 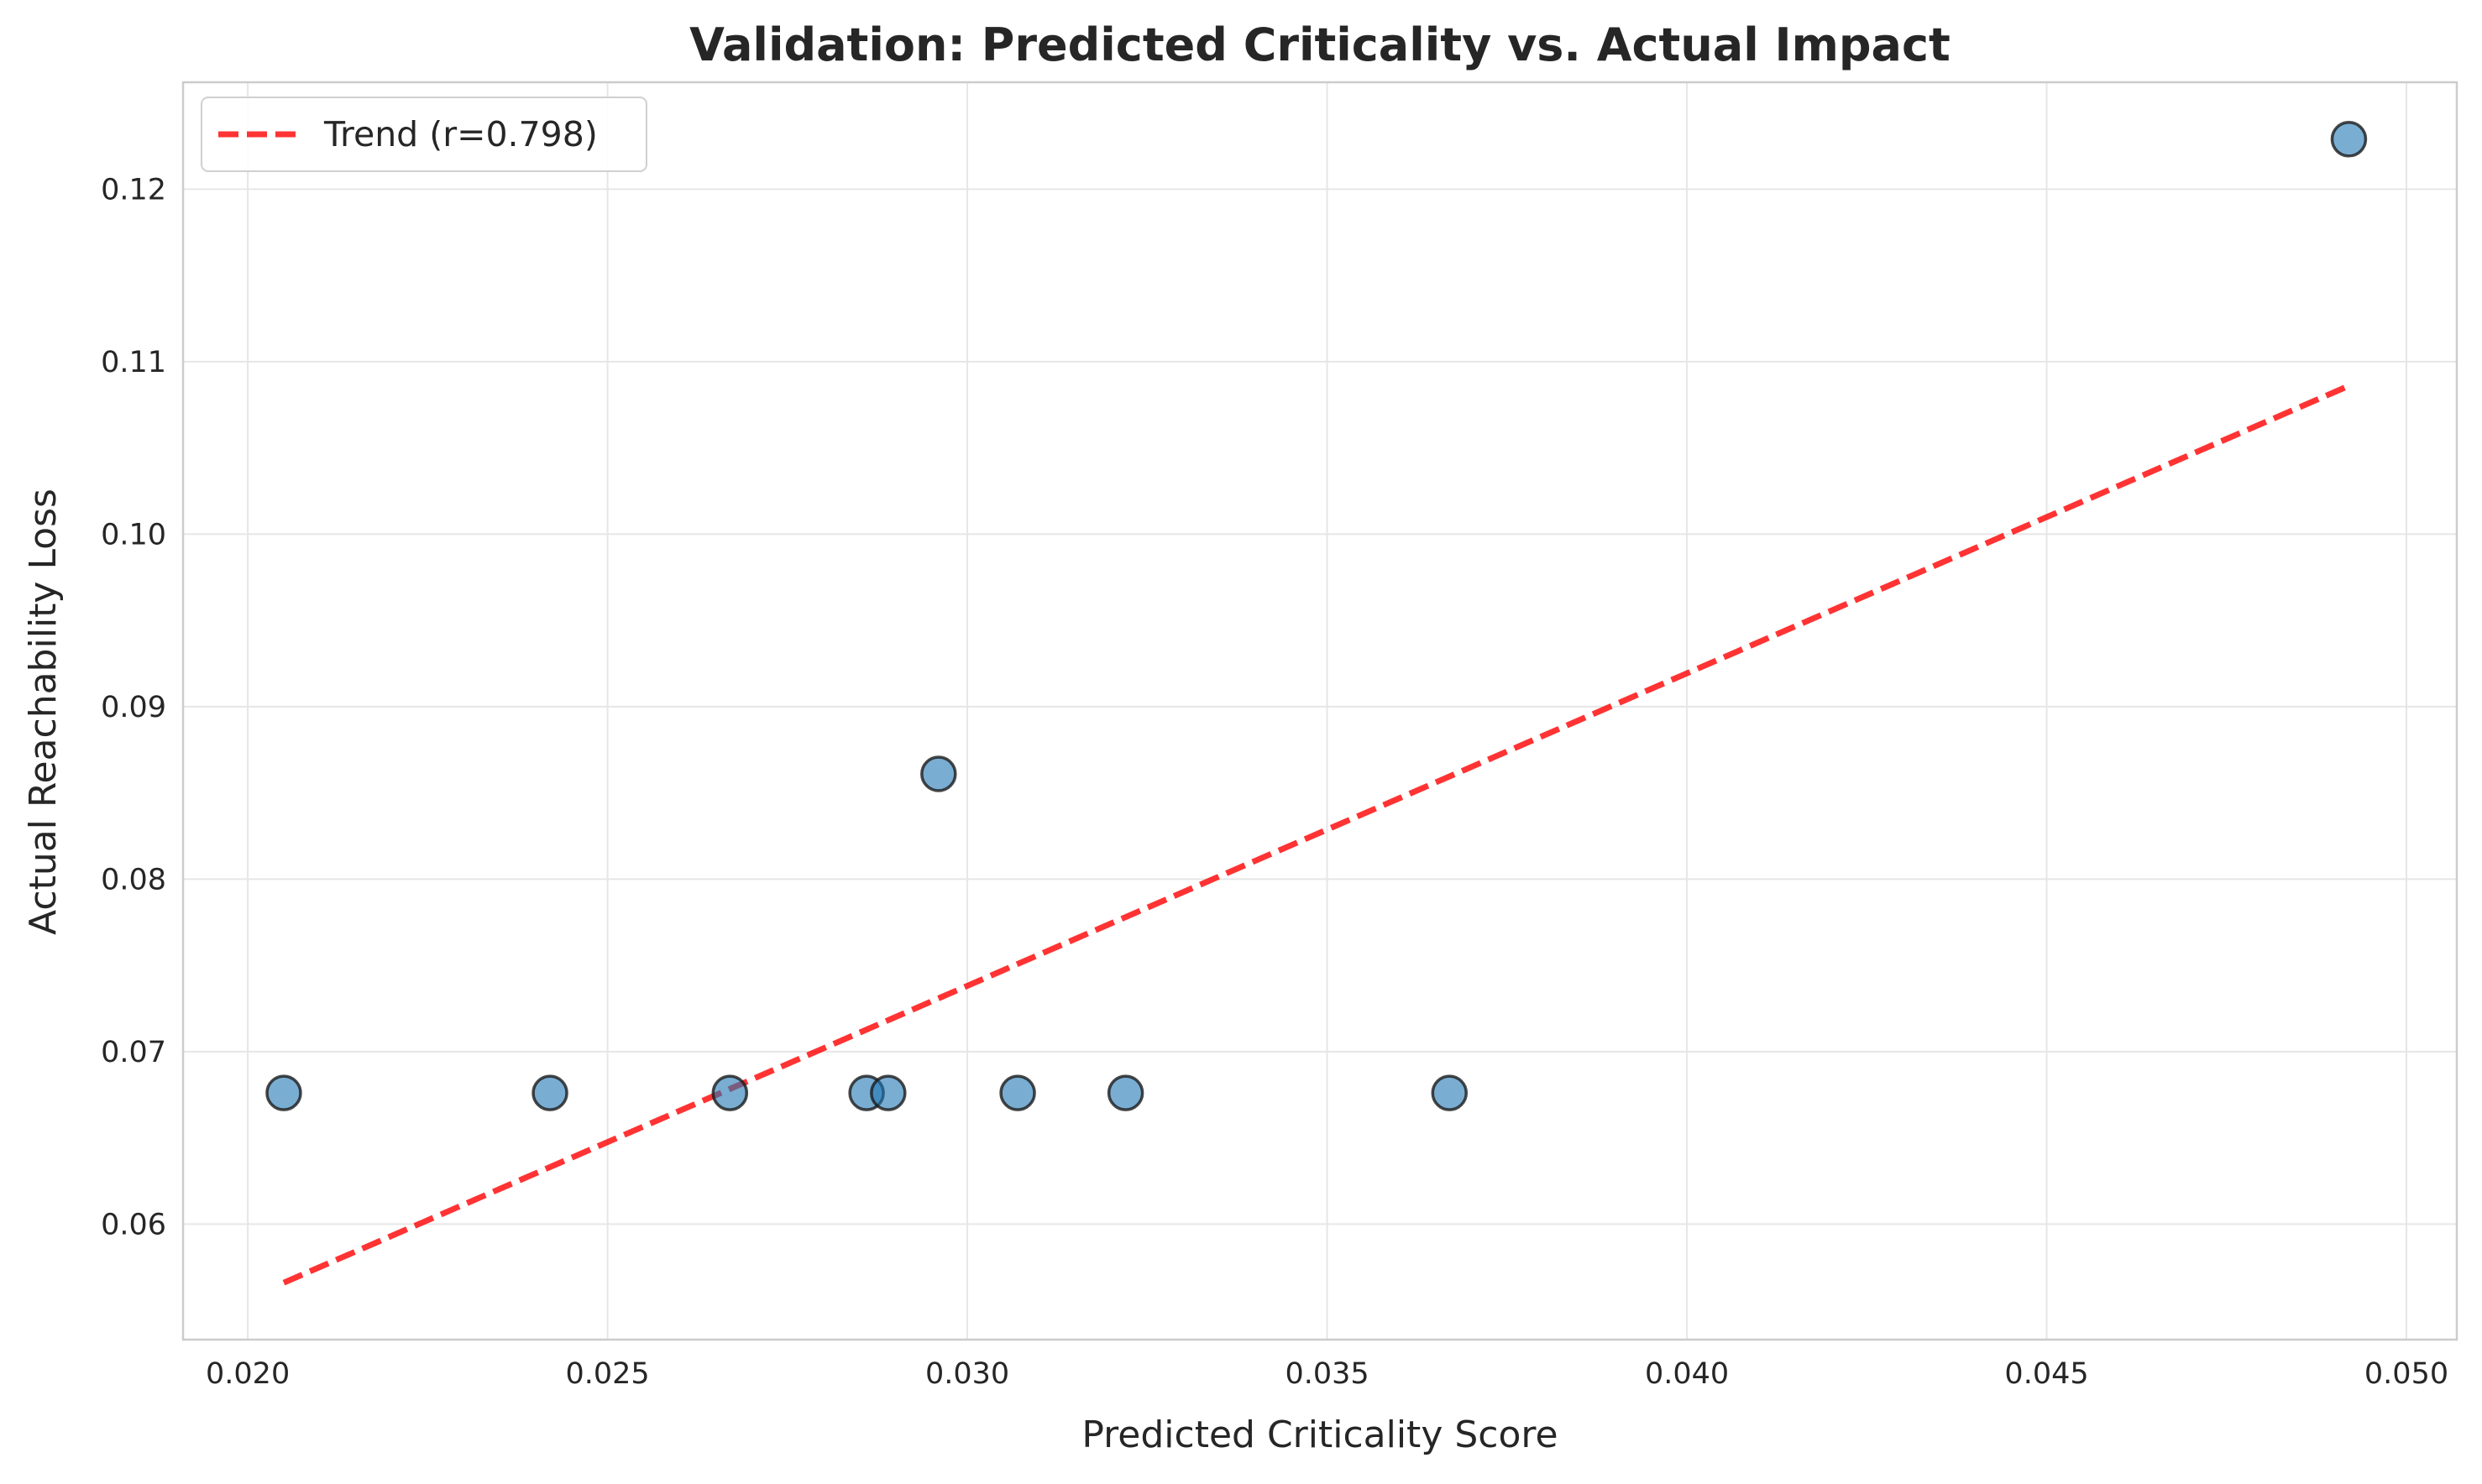 I want to click on legend: Trend (r=0.798), so click(x=424, y=134).